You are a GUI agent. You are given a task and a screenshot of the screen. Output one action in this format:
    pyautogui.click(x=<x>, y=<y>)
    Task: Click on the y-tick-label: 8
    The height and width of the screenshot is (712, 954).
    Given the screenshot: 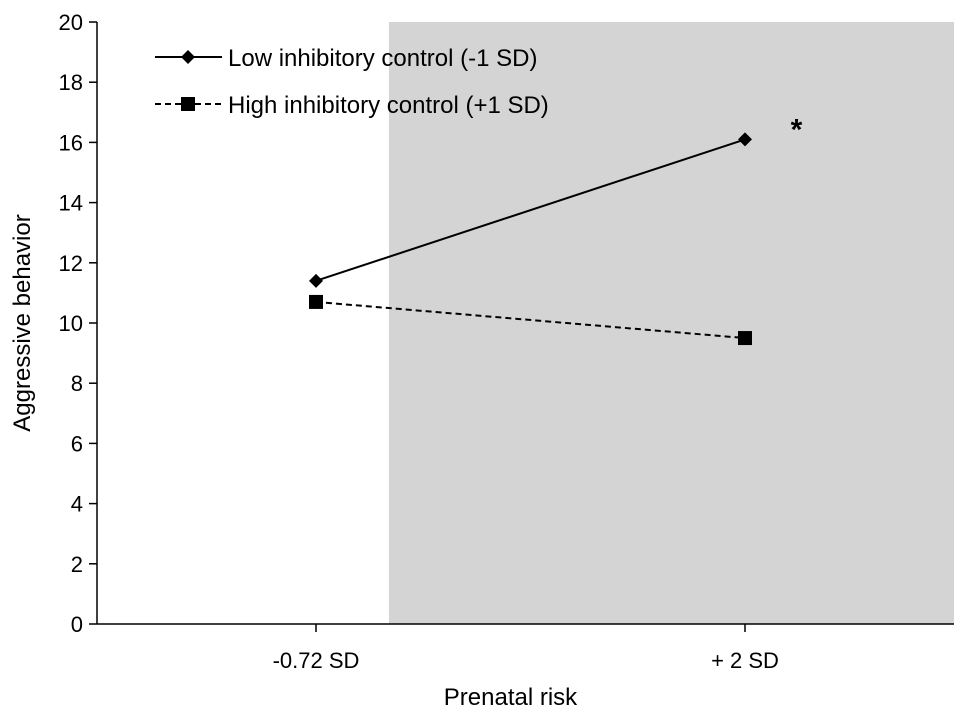 What is the action you would take?
    pyautogui.click(x=77, y=383)
    